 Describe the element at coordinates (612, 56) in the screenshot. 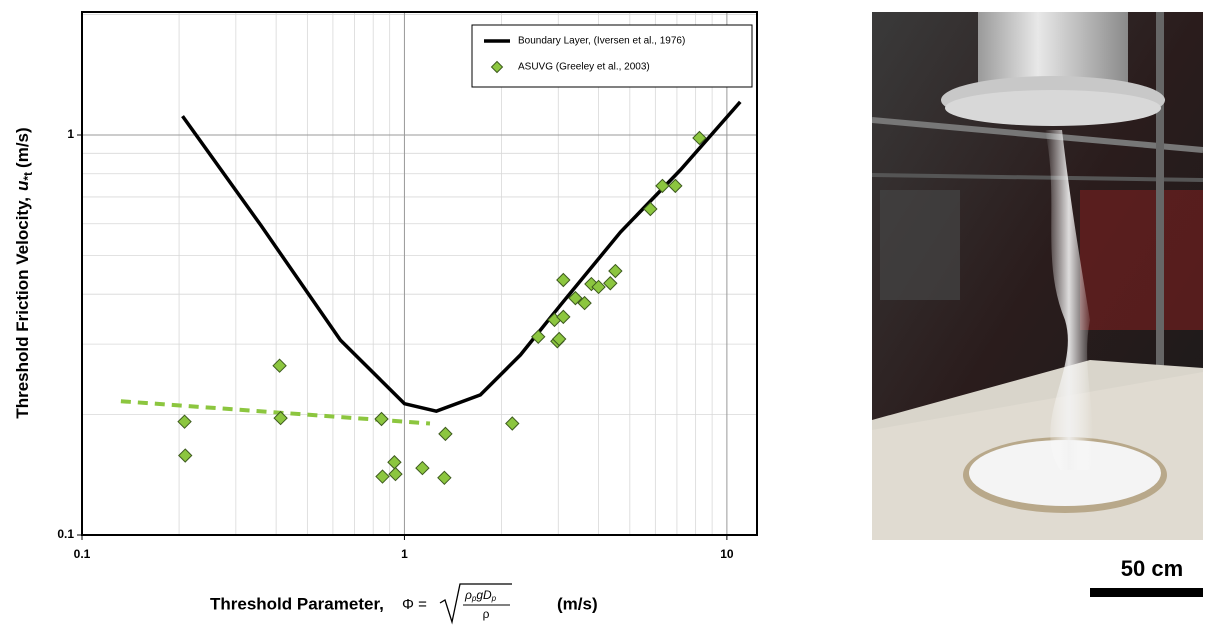

I see `legend-box` at that location.